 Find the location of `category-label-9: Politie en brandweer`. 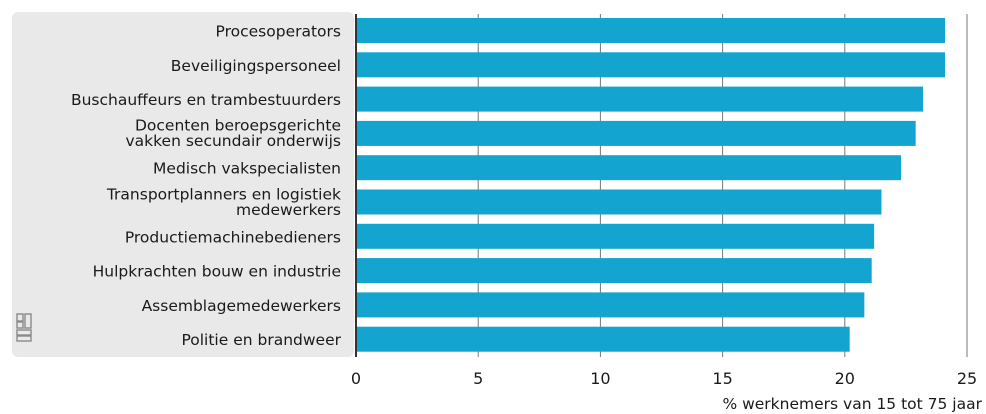

category-label-9: Politie en brandweer is located at coordinates (261, 340).